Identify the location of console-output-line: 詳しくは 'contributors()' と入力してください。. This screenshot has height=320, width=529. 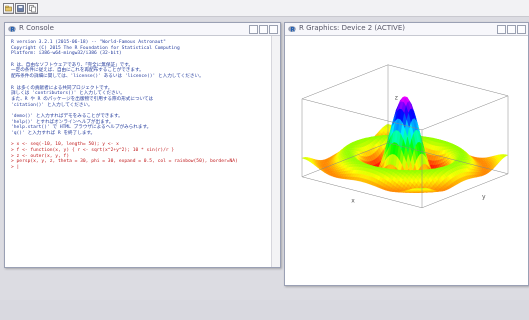
(68, 94).